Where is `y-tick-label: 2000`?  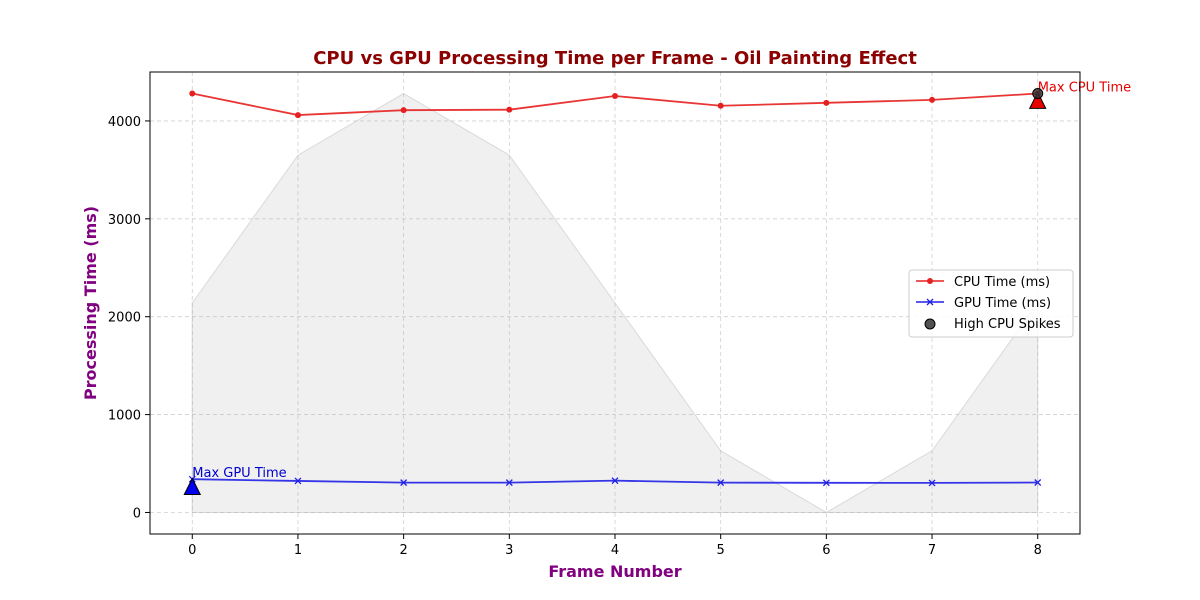 y-tick-label: 2000 is located at coordinates (124, 318).